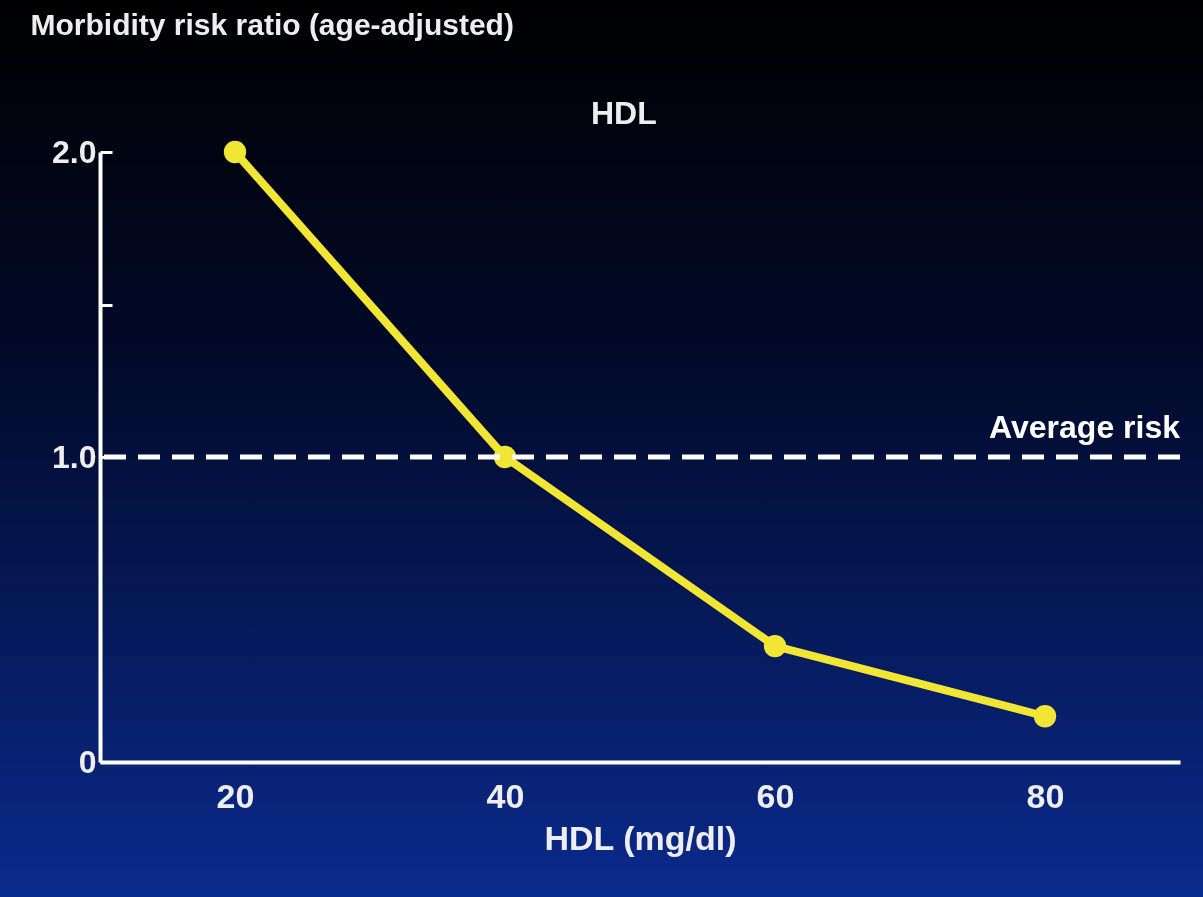  I want to click on x-tick-label: 60, so click(775, 795).